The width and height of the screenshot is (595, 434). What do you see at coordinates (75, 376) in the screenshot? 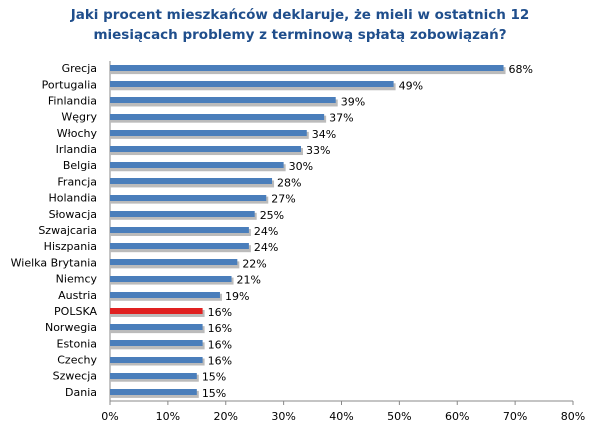
I see `y-tick-label: Szwecja` at bounding box center [75, 376].